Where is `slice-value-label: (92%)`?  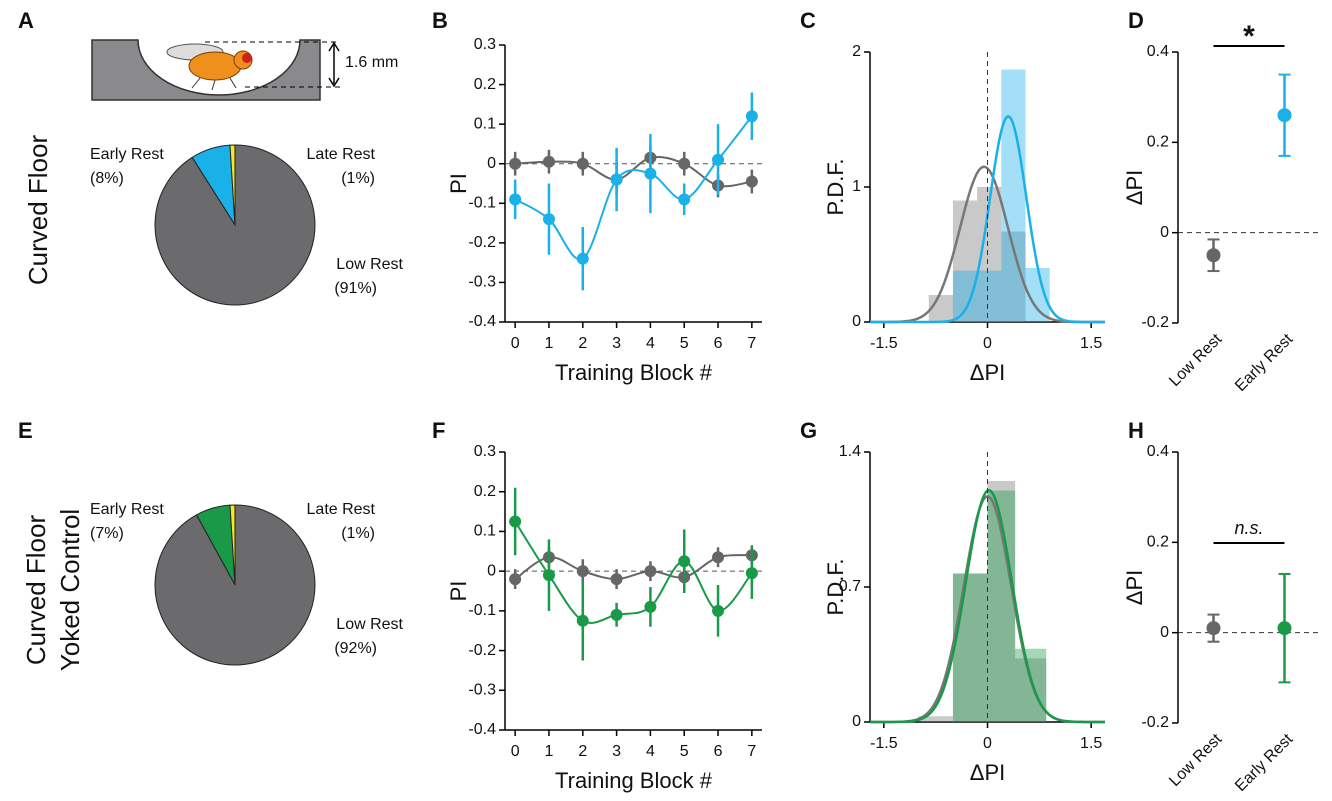 slice-value-label: (92%) is located at coordinates (355, 648).